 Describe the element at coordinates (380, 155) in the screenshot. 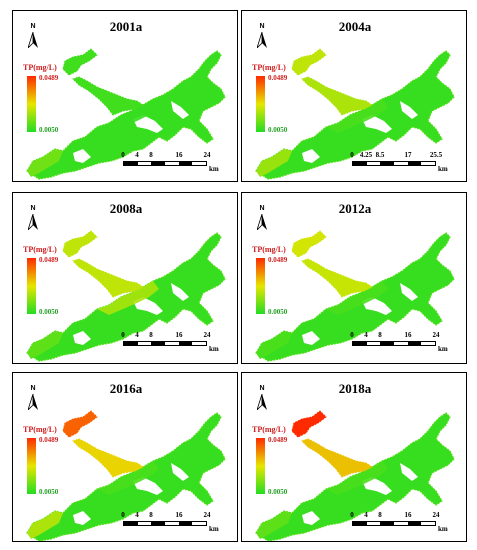

I see `scale-tick-label: 8.5` at that location.